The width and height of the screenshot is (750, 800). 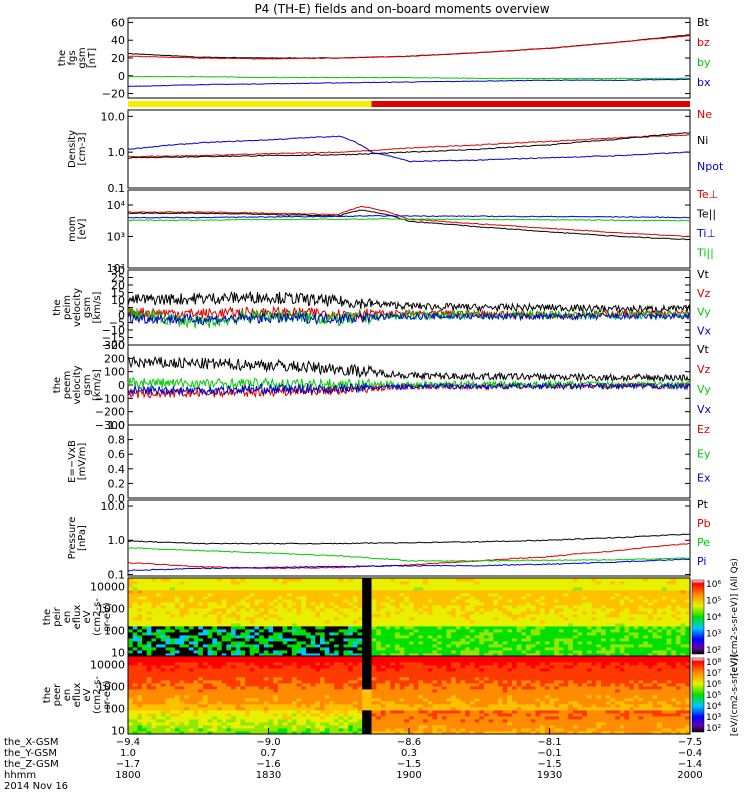 I want to click on y-axis-label: eflux, so click(x=77, y=617).